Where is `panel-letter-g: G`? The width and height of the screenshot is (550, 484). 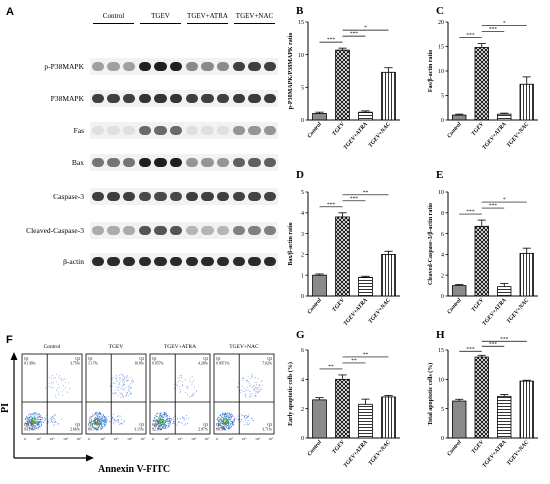
panel-letter-g: G is located at coordinates (300, 335).